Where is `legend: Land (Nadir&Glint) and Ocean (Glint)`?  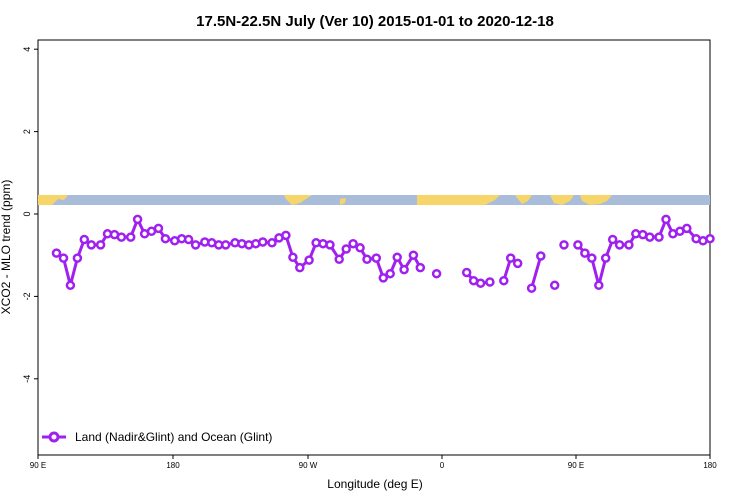 legend: Land (Nadir&Glint) and Ocean (Glint) is located at coordinates (157, 437).